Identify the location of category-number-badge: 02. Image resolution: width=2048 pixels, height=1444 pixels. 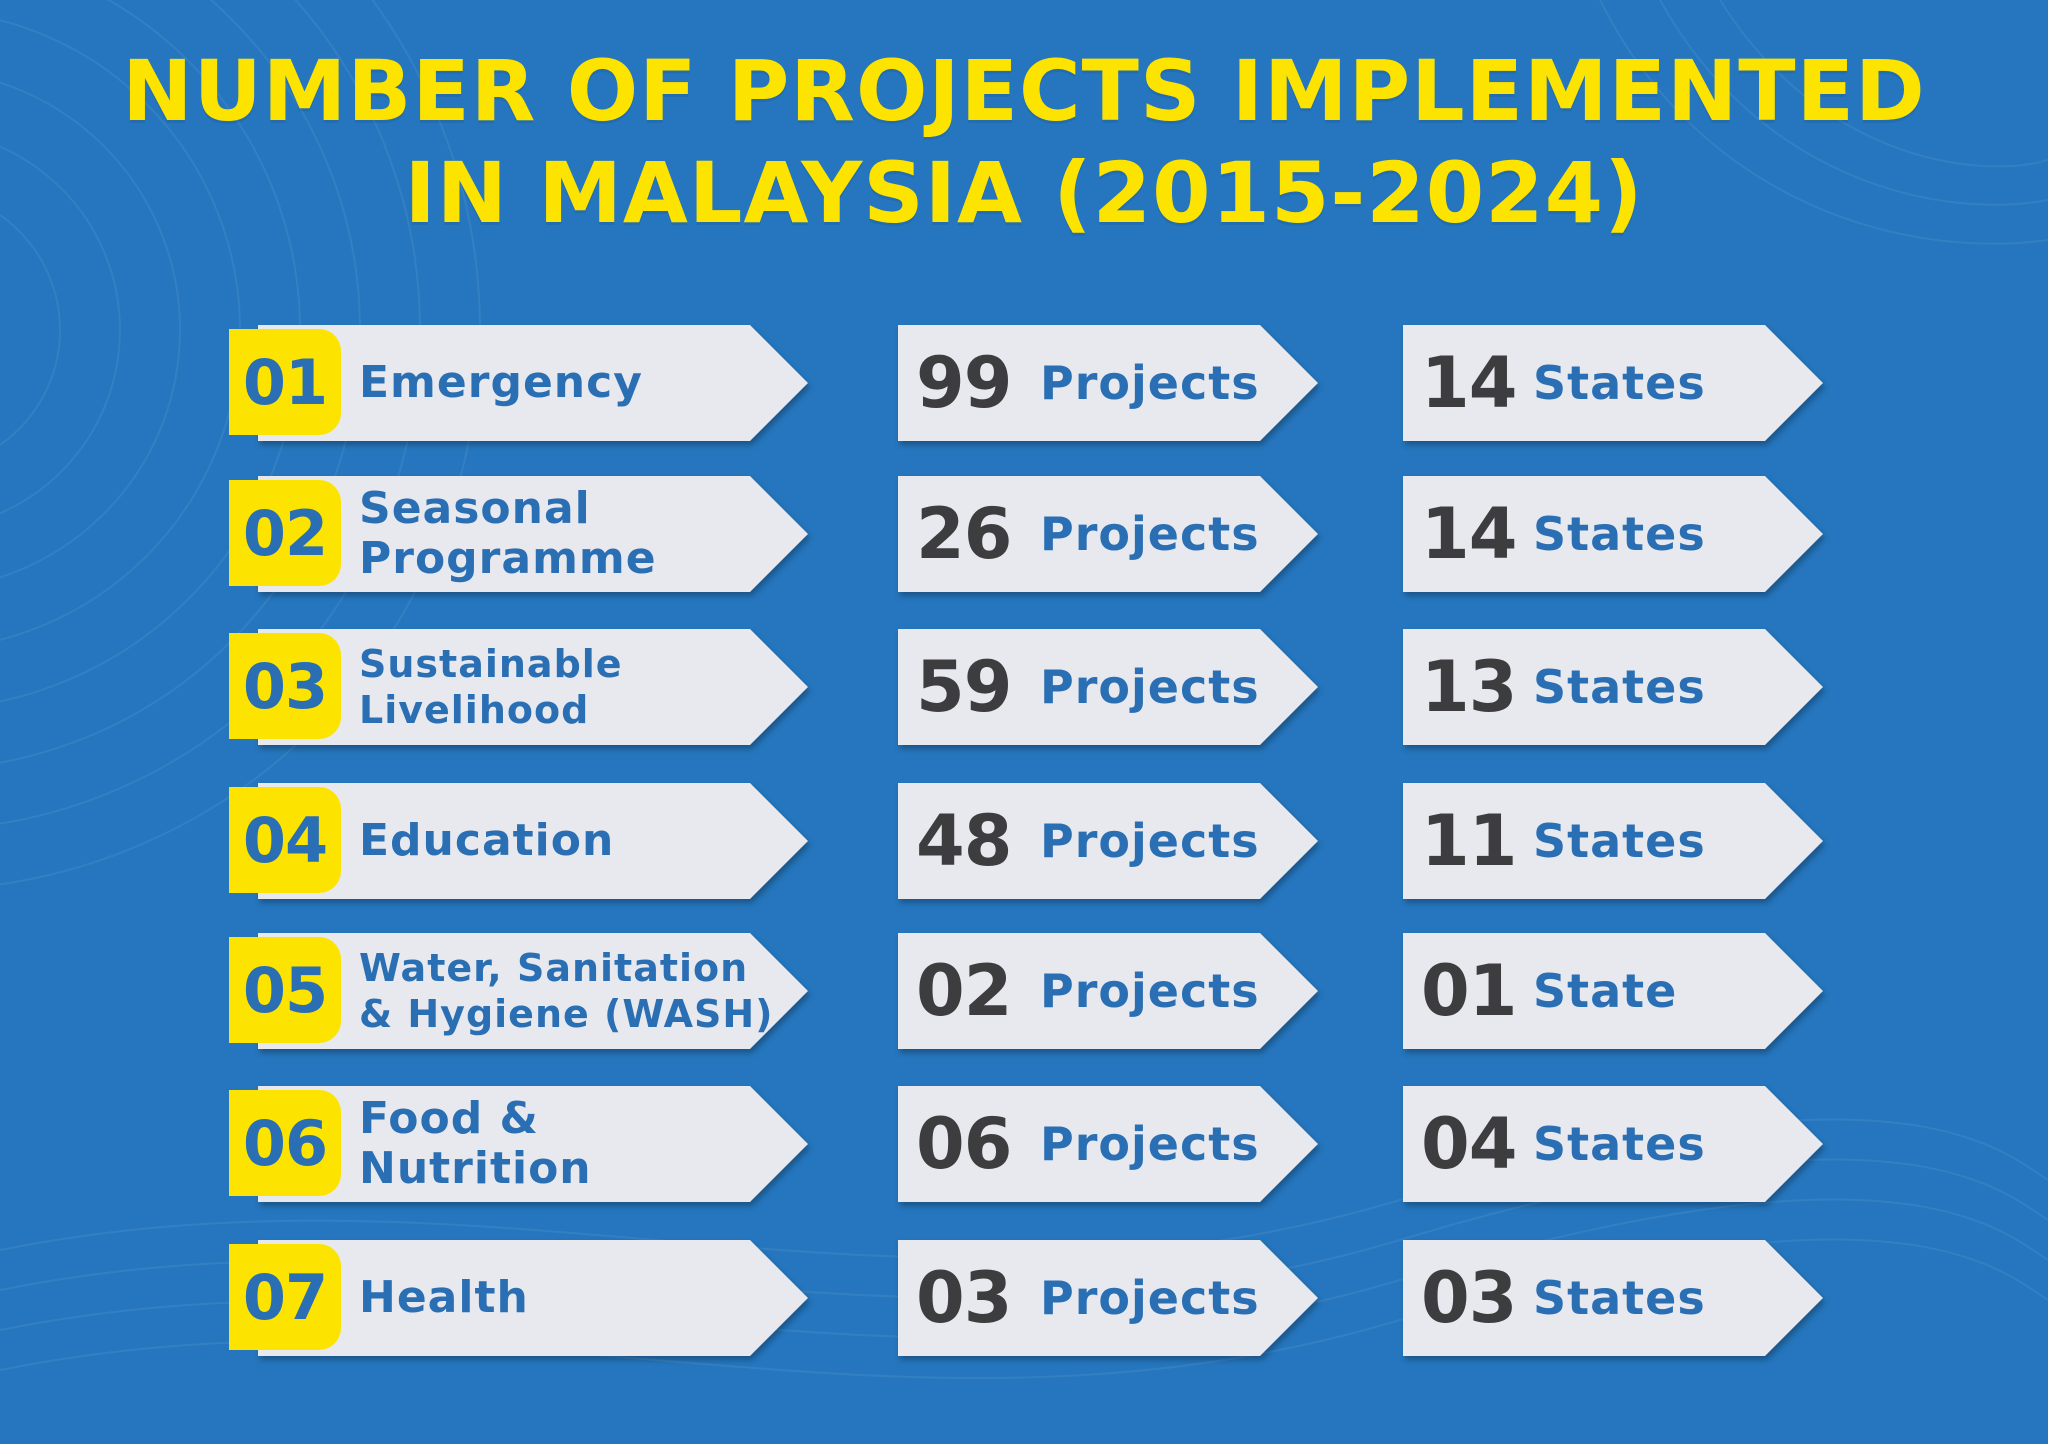
(285, 533).